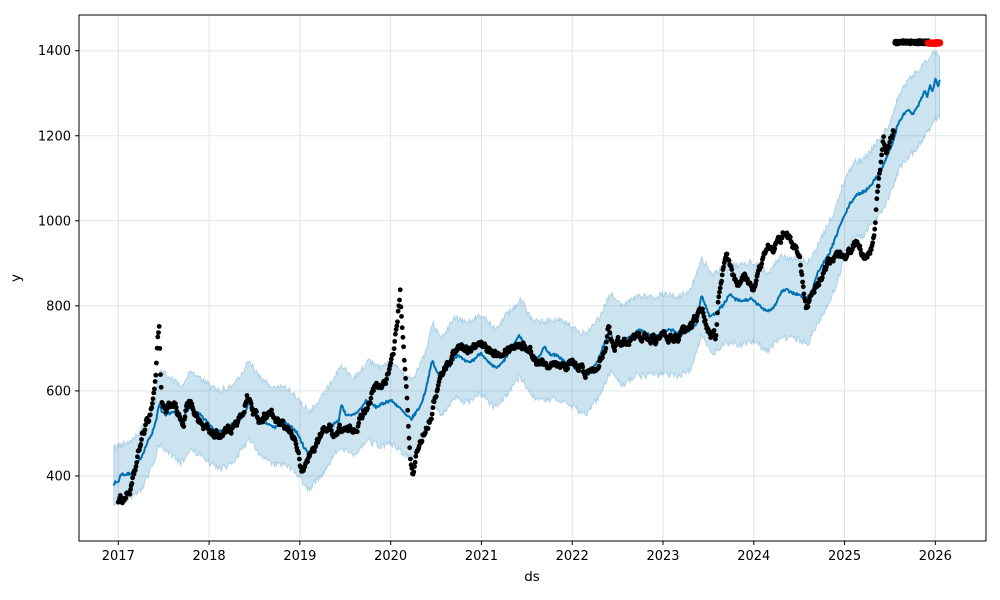  What do you see at coordinates (532, 577) in the screenshot?
I see `x-axis-label: ds` at bounding box center [532, 577].